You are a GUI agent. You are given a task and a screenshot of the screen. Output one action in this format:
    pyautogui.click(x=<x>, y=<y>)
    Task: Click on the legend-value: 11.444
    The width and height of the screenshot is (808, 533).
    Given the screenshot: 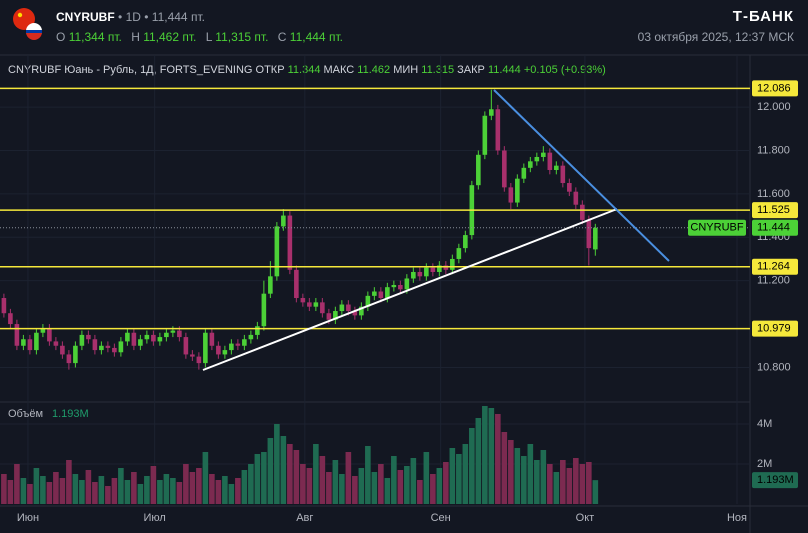 What is the action you would take?
    pyautogui.click(x=504, y=70)
    